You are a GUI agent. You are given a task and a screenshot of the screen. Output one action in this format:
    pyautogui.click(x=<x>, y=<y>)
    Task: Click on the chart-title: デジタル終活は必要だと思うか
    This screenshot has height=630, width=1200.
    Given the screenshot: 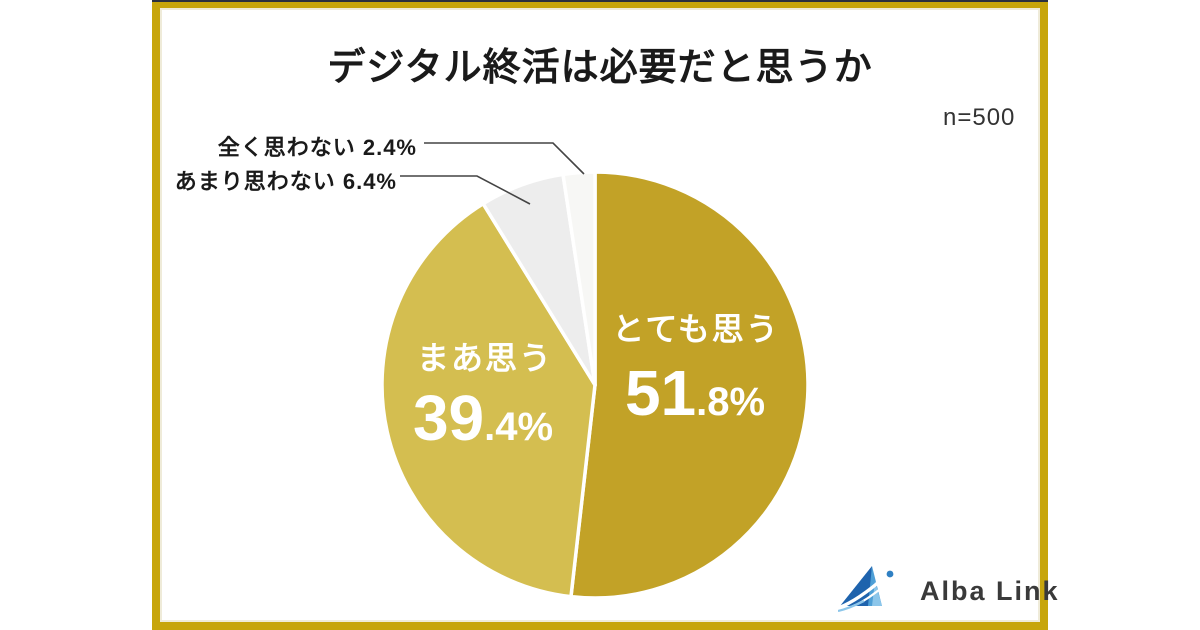 What is the action you would take?
    pyautogui.click(x=600, y=68)
    